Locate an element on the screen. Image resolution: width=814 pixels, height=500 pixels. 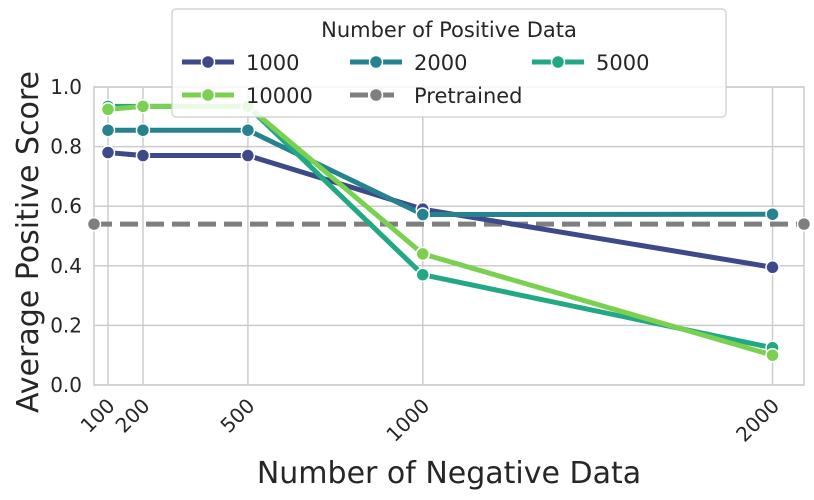
legend-label-5000: 5000 is located at coordinates (622, 63).